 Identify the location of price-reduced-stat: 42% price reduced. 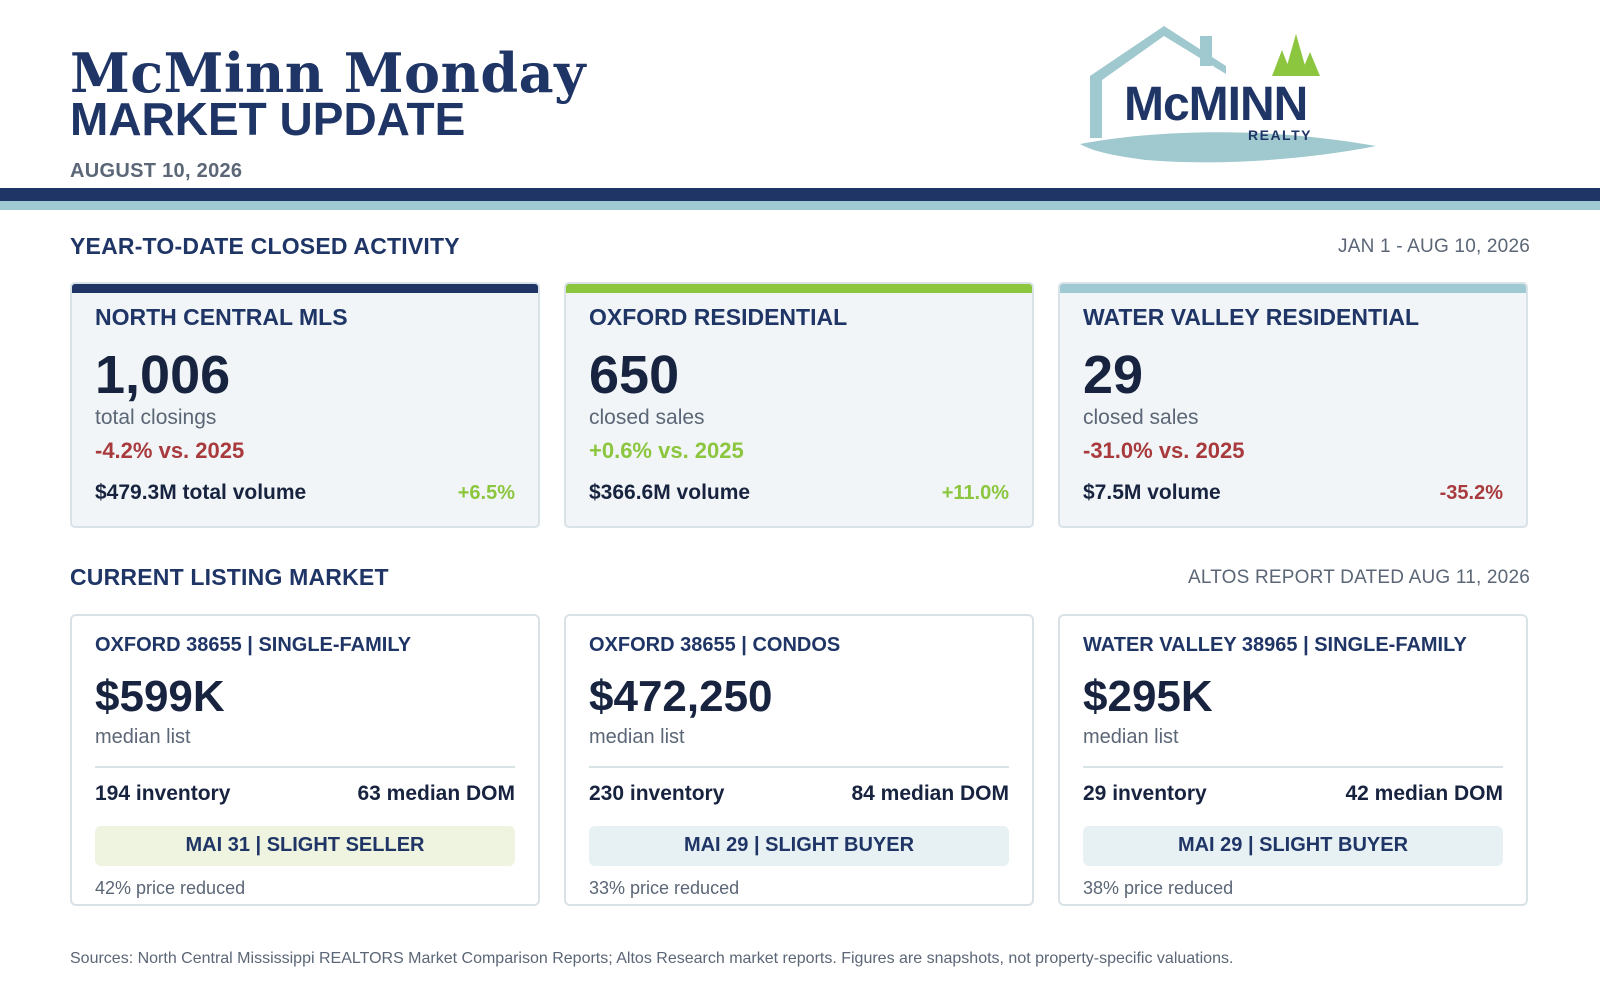
(170, 888).